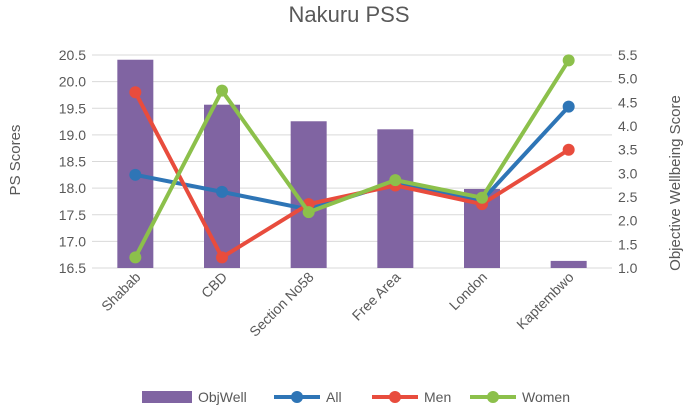 The image size is (699, 412). I want to click on y2-tick-label: 5.0, so click(628, 79).